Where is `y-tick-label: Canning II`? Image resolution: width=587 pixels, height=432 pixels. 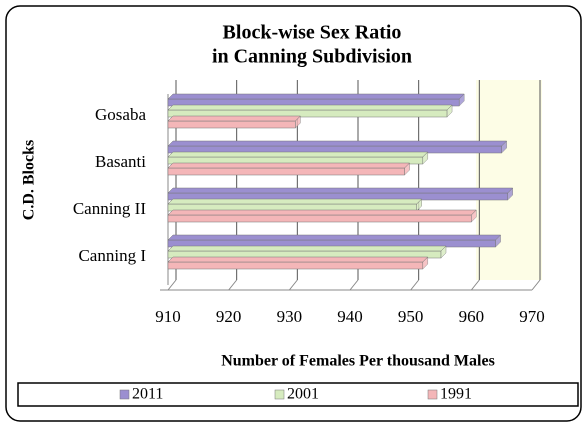
y-tick-label: Canning II is located at coordinates (110, 208).